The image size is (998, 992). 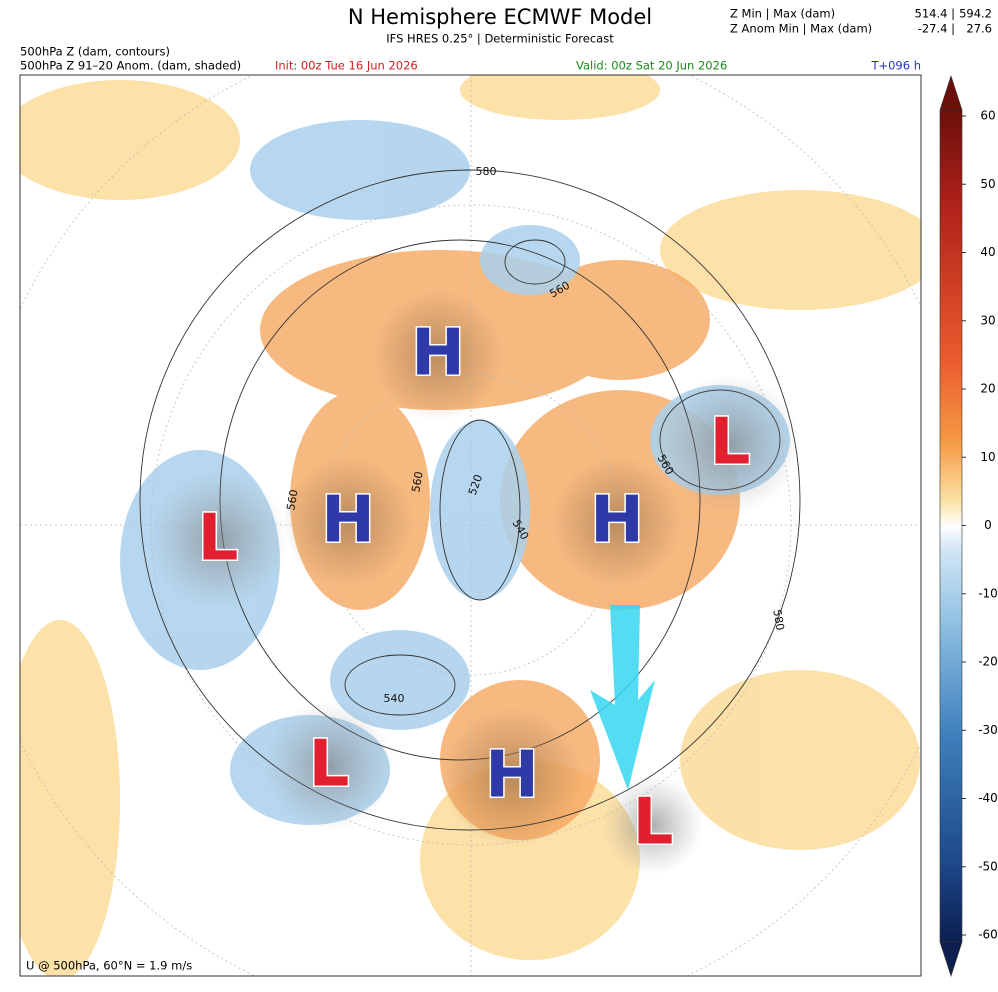 What do you see at coordinates (951, 526) in the screenshot?
I see `colorbar` at bounding box center [951, 526].